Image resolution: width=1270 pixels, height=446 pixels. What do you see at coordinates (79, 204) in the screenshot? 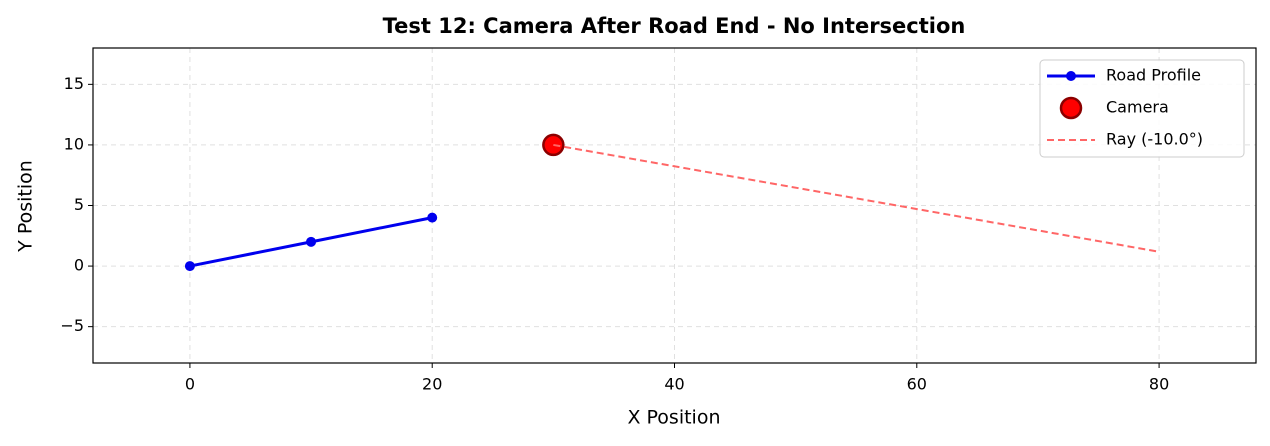
I see `y-tick-label: 5` at bounding box center [79, 204].